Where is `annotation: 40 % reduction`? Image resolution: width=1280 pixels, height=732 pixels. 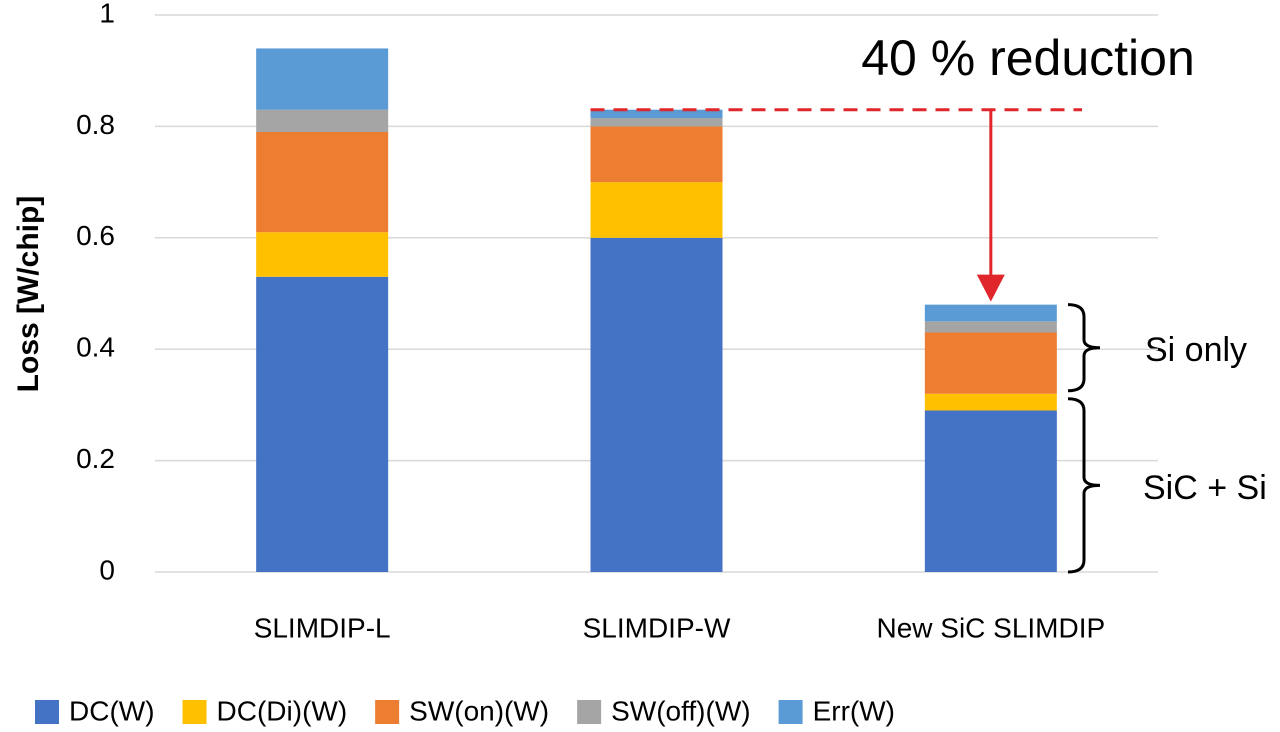
annotation: 40 % reduction is located at coordinates (1028, 58).